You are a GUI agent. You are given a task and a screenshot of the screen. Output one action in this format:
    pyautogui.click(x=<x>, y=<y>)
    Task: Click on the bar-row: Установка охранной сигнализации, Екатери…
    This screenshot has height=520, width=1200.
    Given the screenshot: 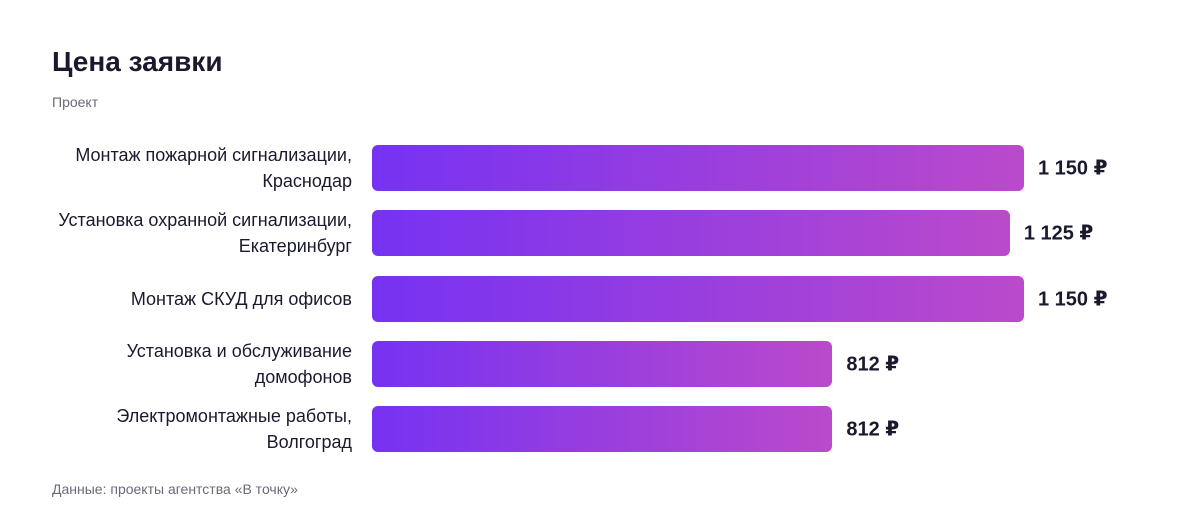 What is the action you would take?
    pyautogui.click(x=600, y=233)
    